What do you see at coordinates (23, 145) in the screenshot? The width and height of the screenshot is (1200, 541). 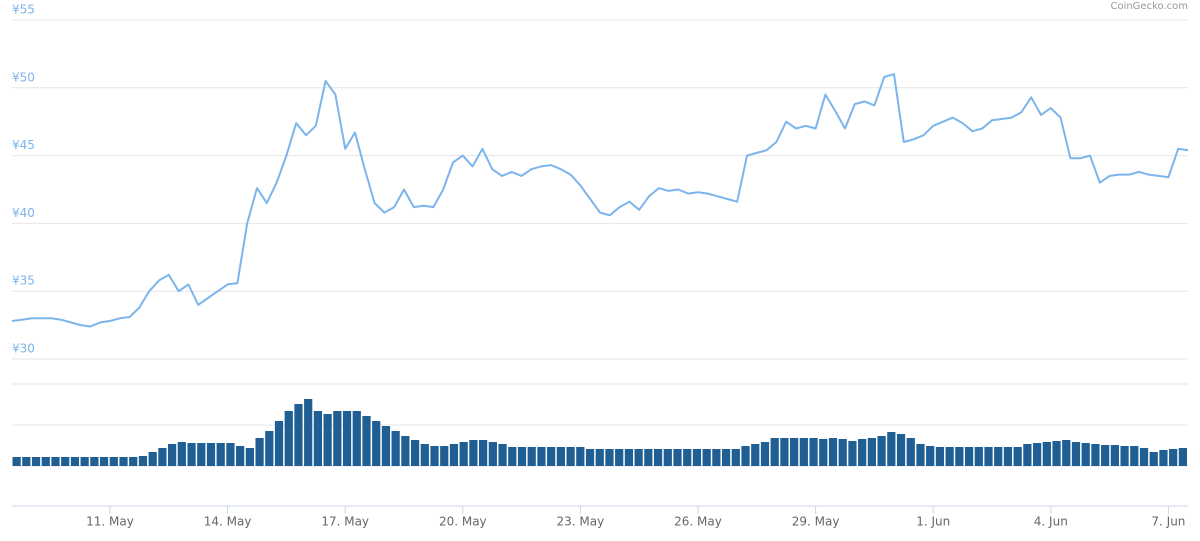 I see `y-tick-label: ¥45` at bounding box center [23, 145].